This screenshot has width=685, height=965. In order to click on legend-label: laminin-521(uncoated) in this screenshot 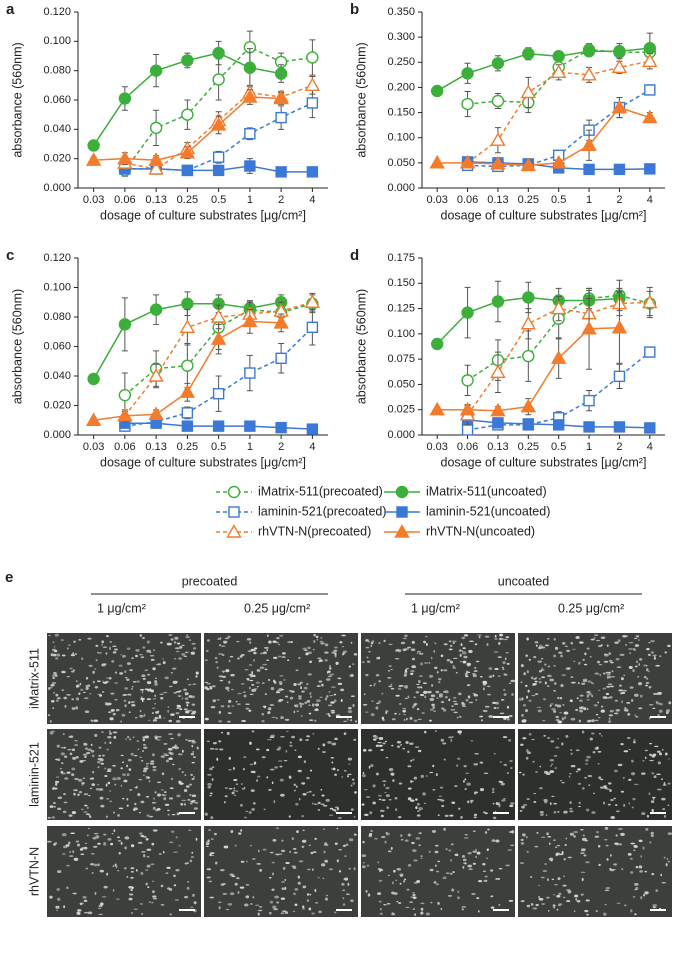, I will do `click(488, 511)`.